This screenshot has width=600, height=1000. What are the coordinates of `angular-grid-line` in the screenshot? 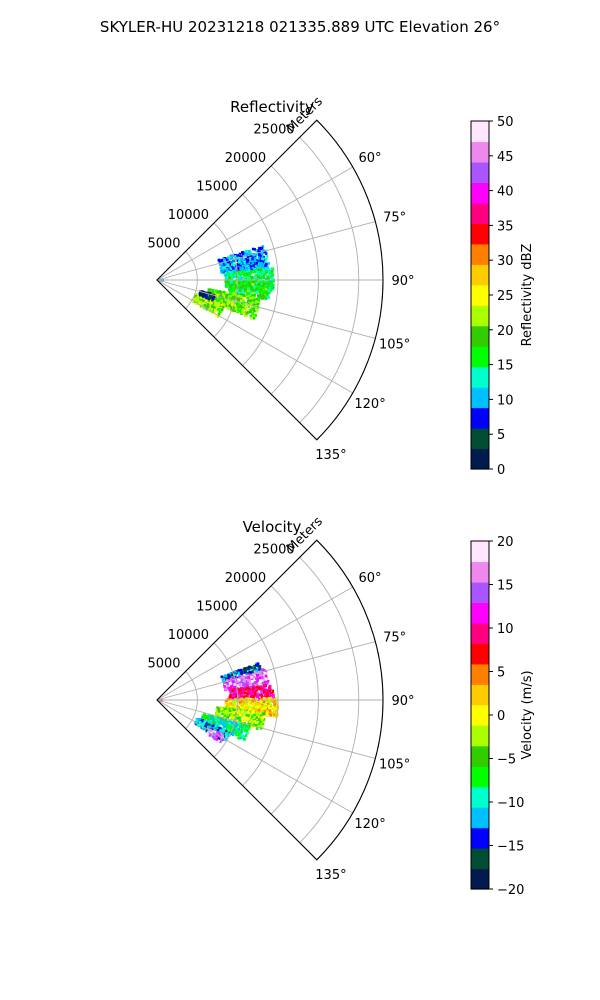 It's located at (266, 309).